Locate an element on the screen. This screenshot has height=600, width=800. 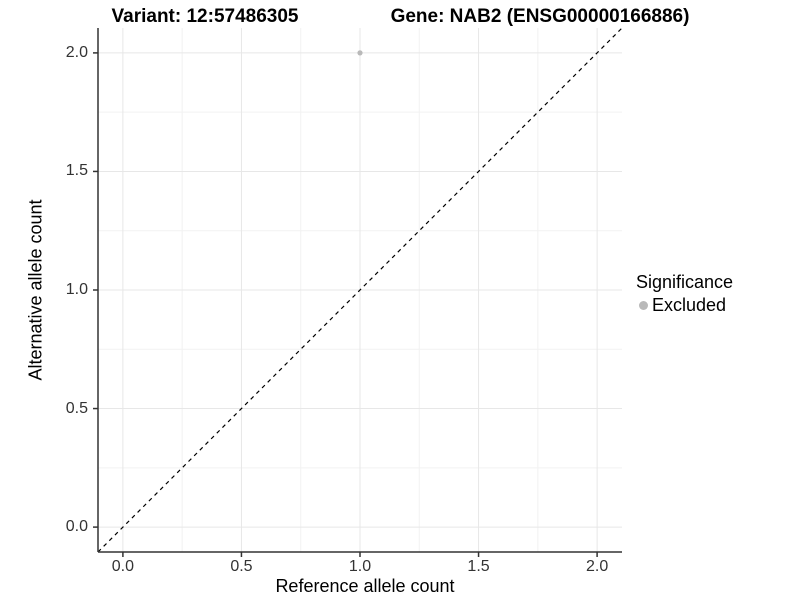
x-axis-title: Reference allele count is located at coordinates (365, 586).